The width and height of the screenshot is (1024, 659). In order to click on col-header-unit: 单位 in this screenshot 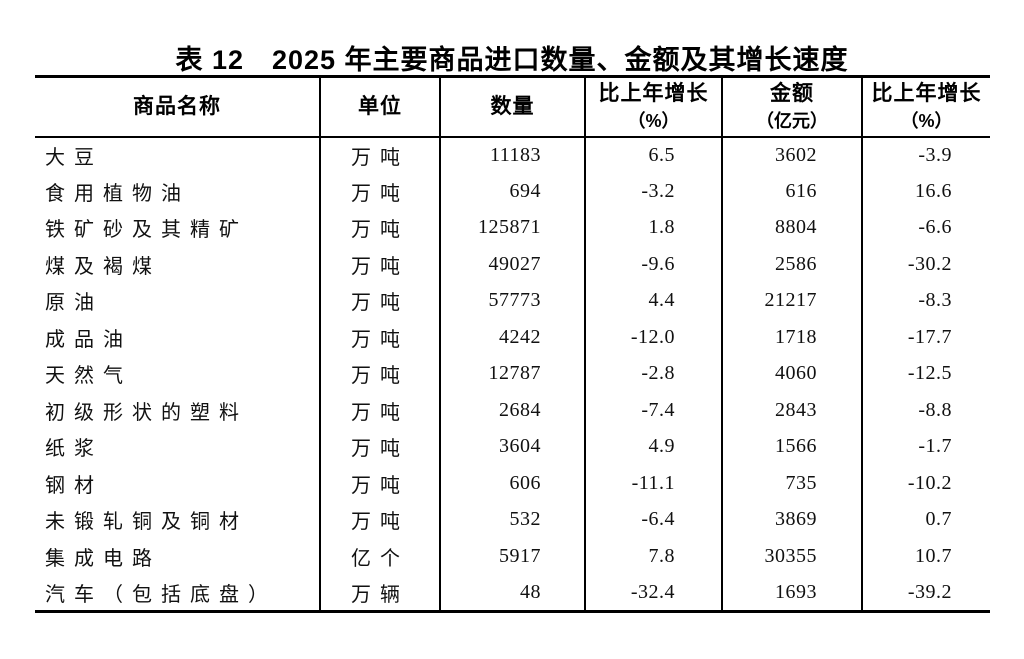, I will do `click(380, 107)`.